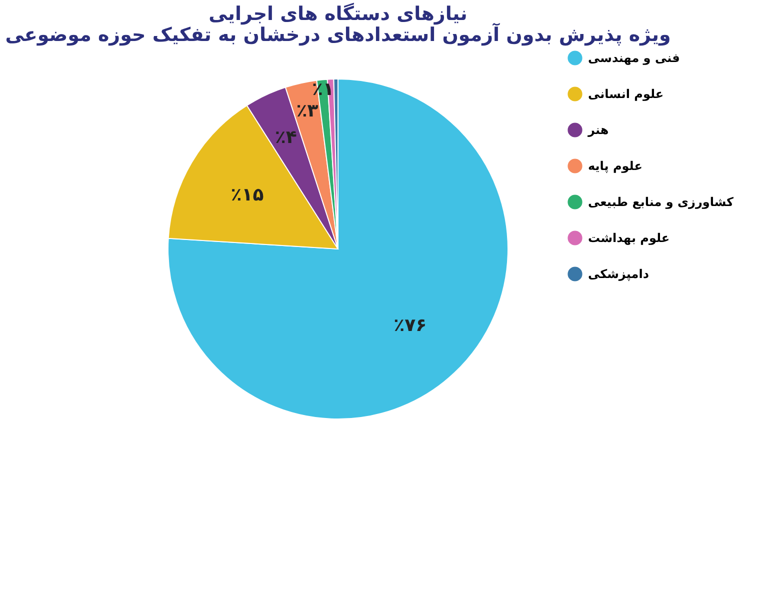  I want to click on data-label: ٪۱۵, so click(247, 195).